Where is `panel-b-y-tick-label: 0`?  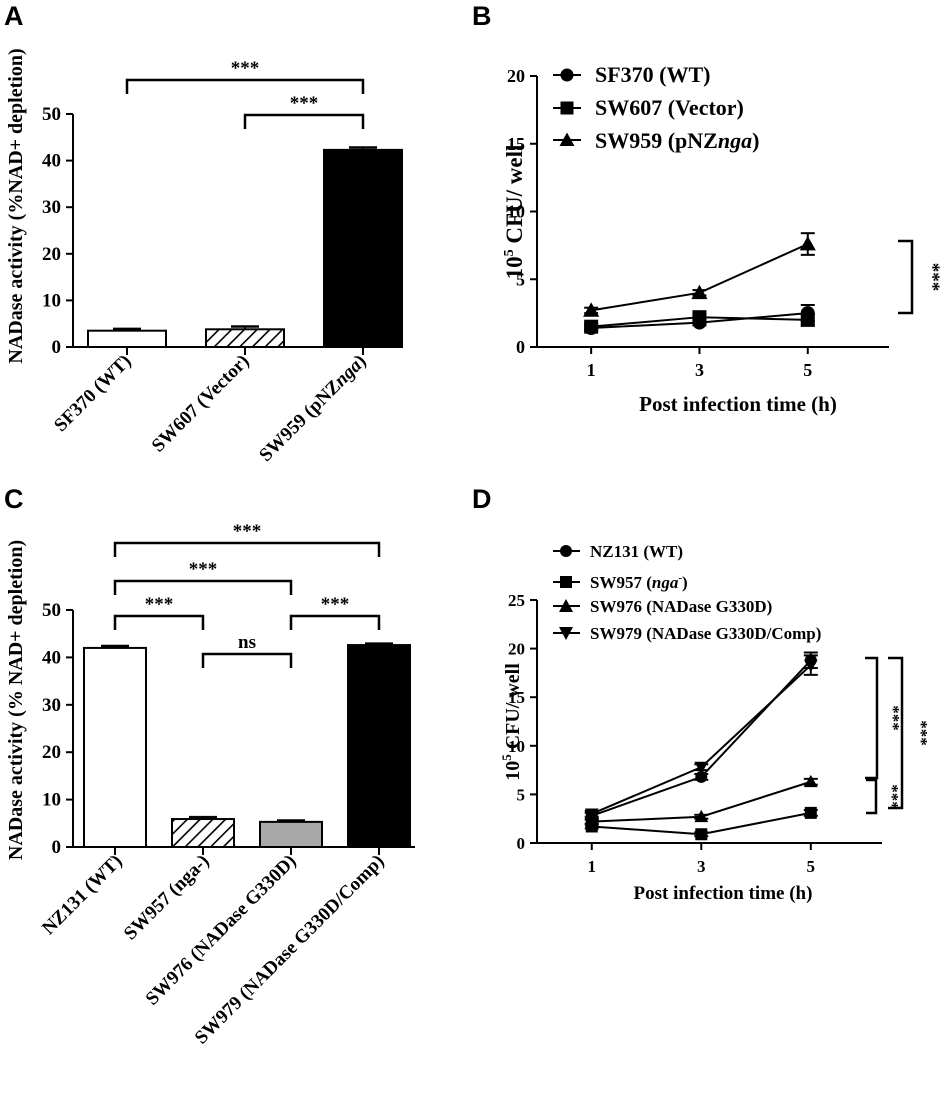 panel-b-y-tick-label: 0 is located at coordinates (520, 347).